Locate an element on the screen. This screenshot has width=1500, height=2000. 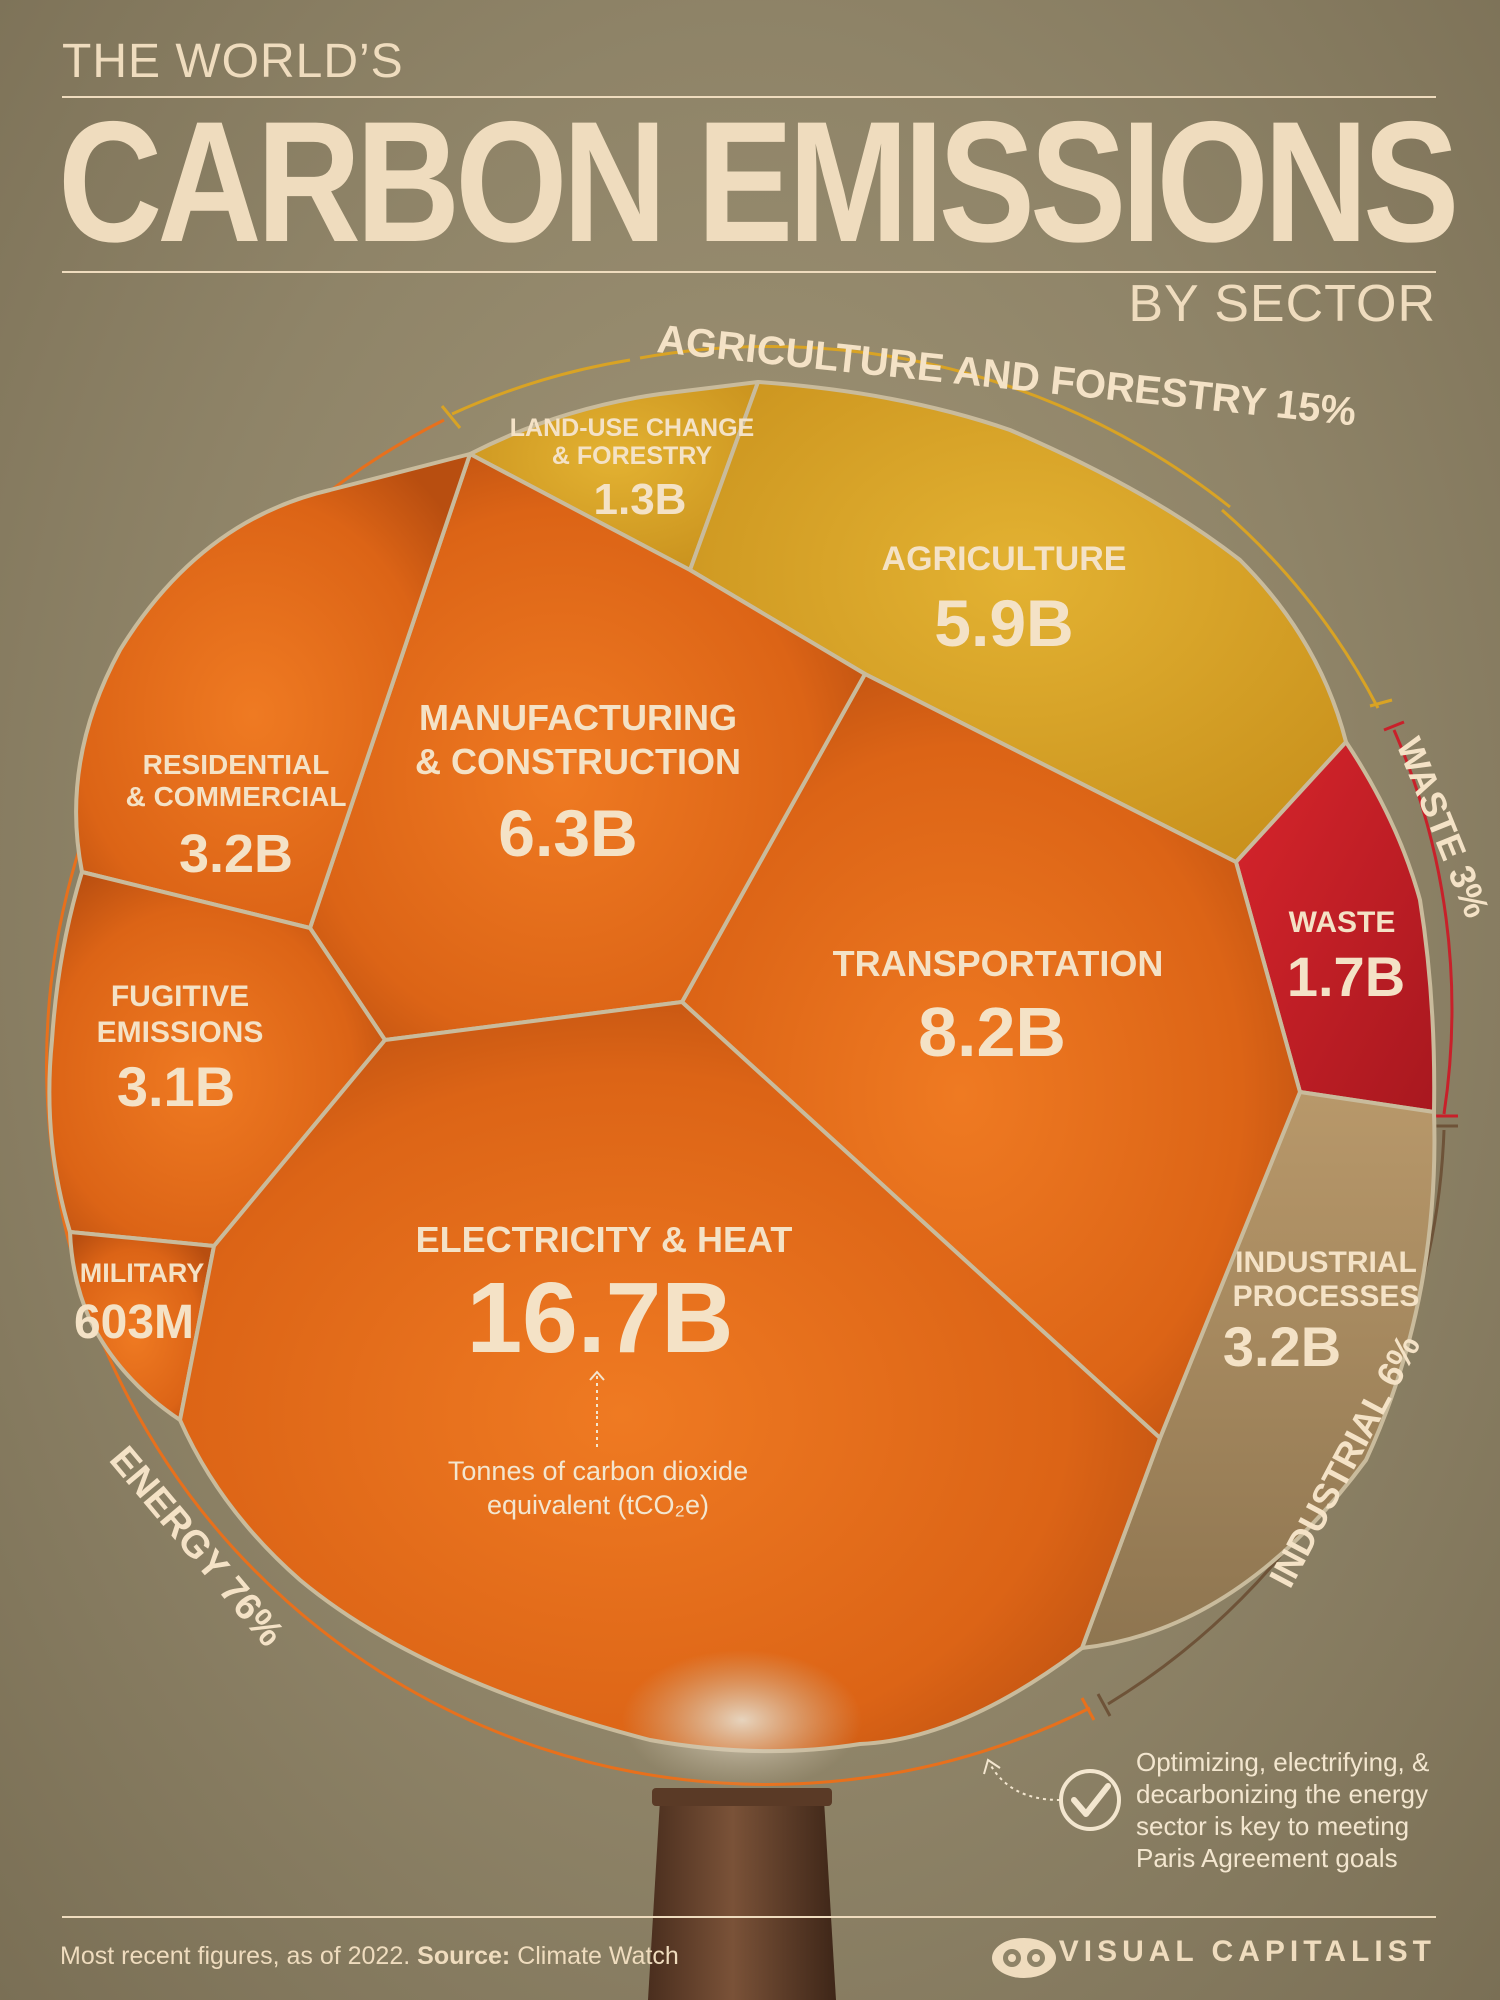
value-fugitive: 3.1B is located at coordinates (176, 1086).